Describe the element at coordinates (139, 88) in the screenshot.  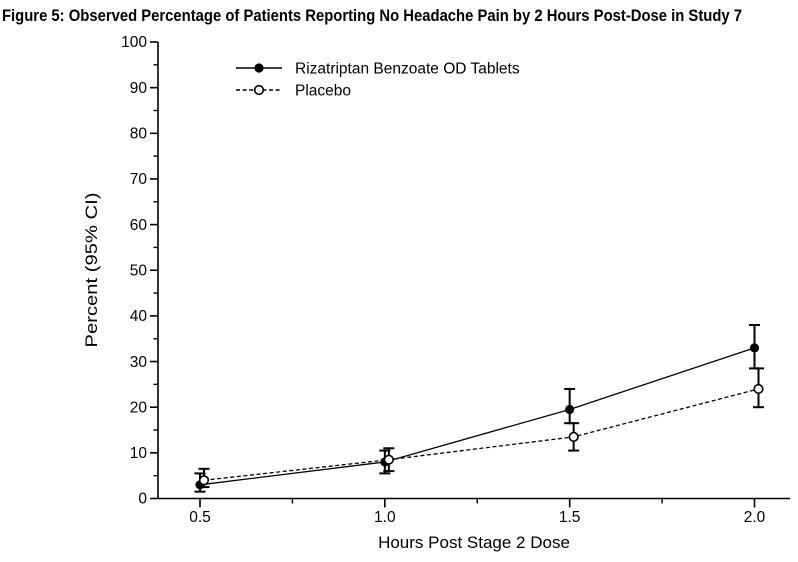
I see `y-tick-label: 90` at that location.